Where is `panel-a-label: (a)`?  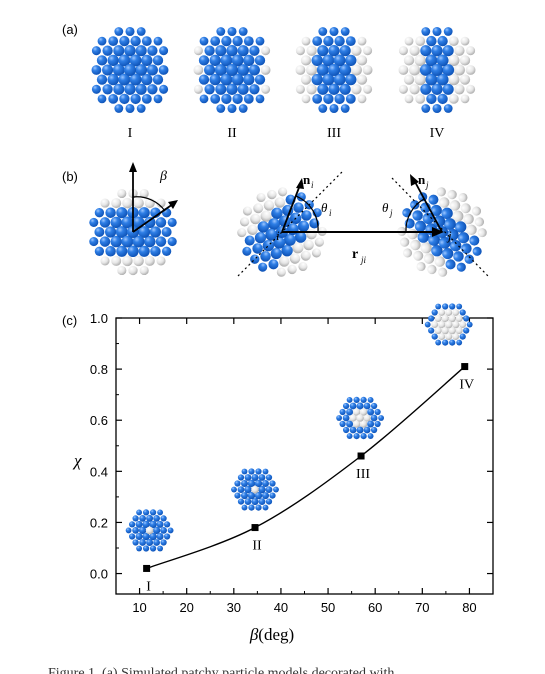
panel-a-label: (a) is located at coordinates (70, 29).